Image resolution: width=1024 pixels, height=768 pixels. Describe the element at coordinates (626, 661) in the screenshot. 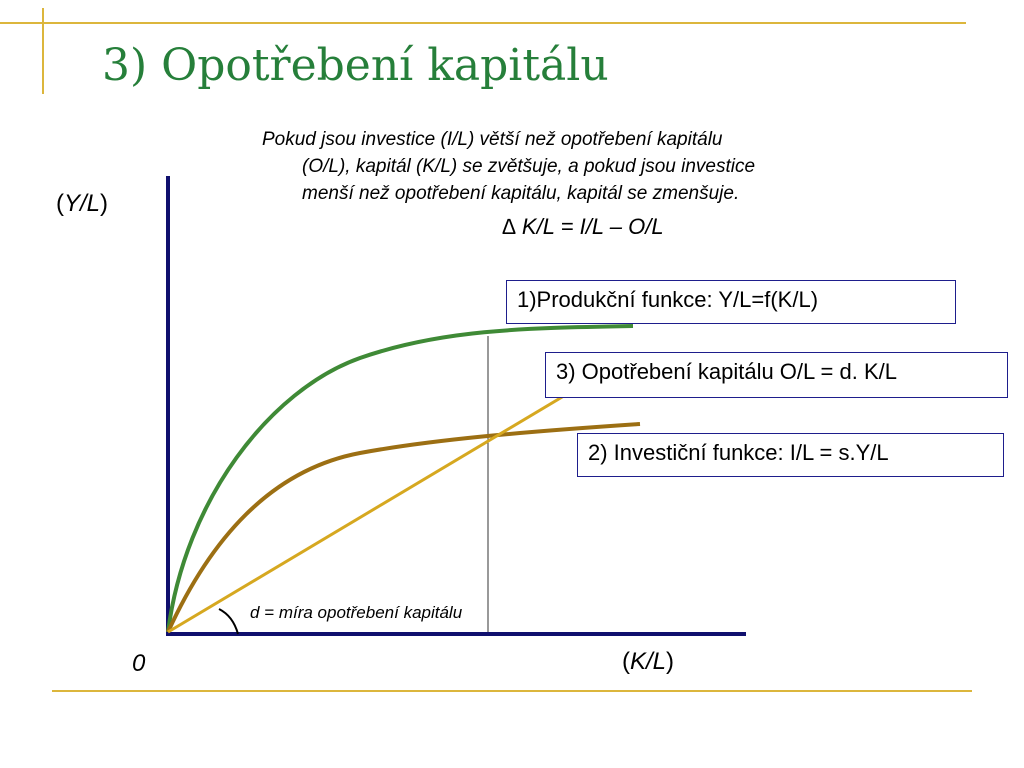

I see `x-axis-label-open-paren: (` at that location.